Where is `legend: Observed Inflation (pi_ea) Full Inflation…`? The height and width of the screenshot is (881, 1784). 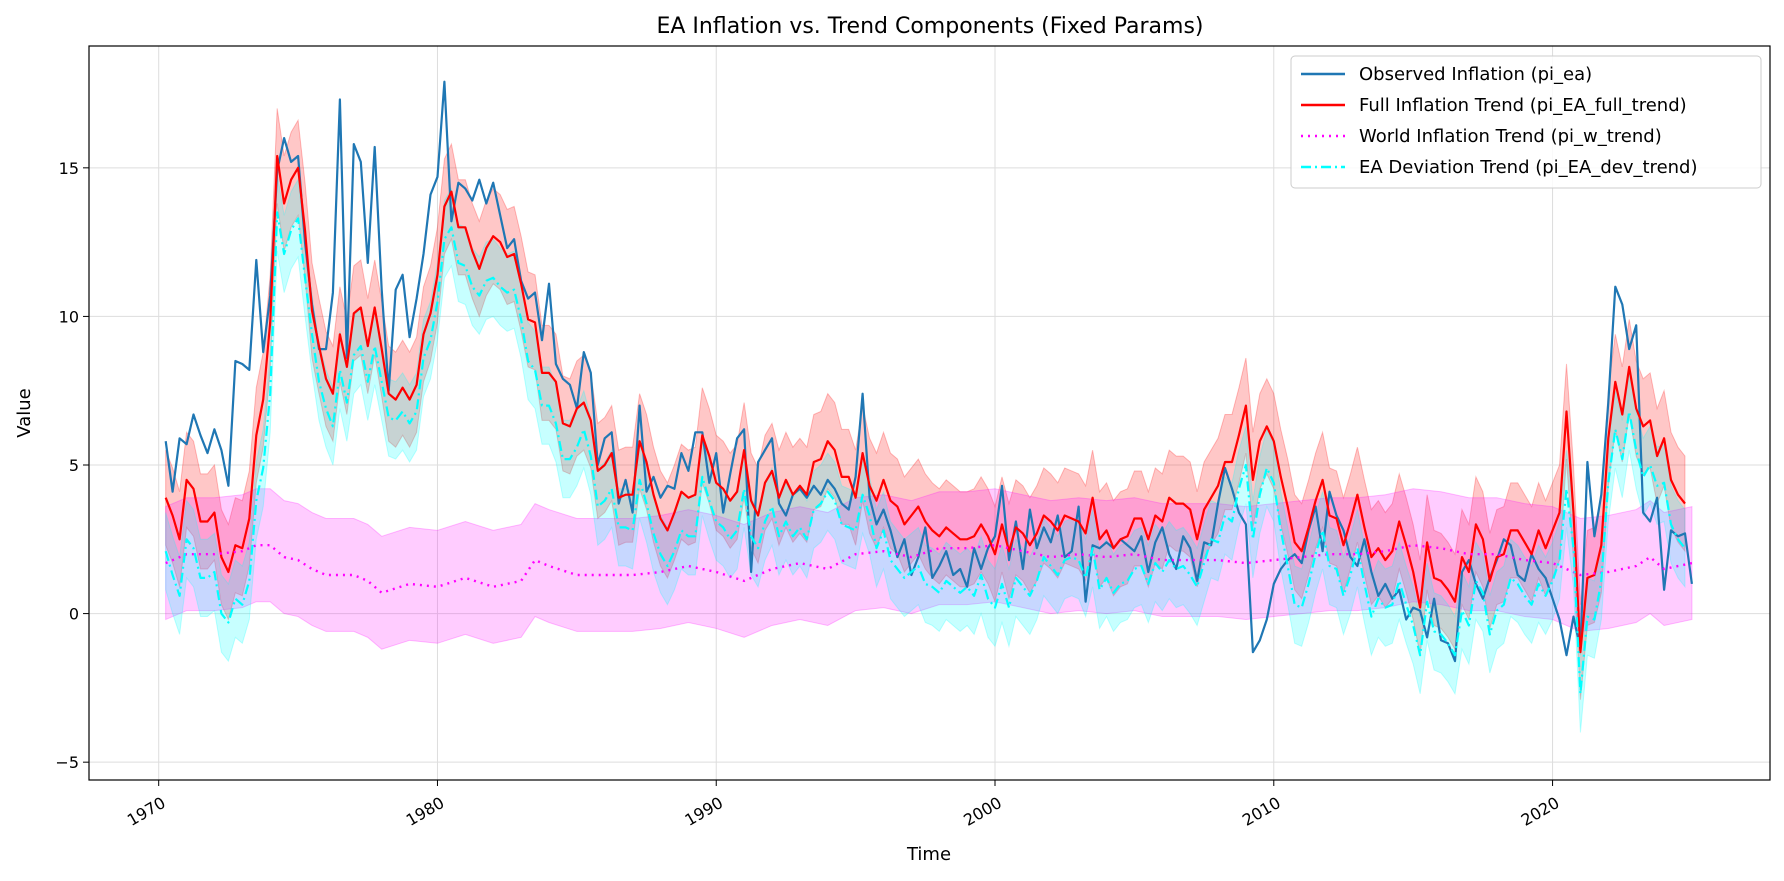
legend: Observed Inflation (pi_ea) Full Inflation… is located at coordinates (1526, 122).